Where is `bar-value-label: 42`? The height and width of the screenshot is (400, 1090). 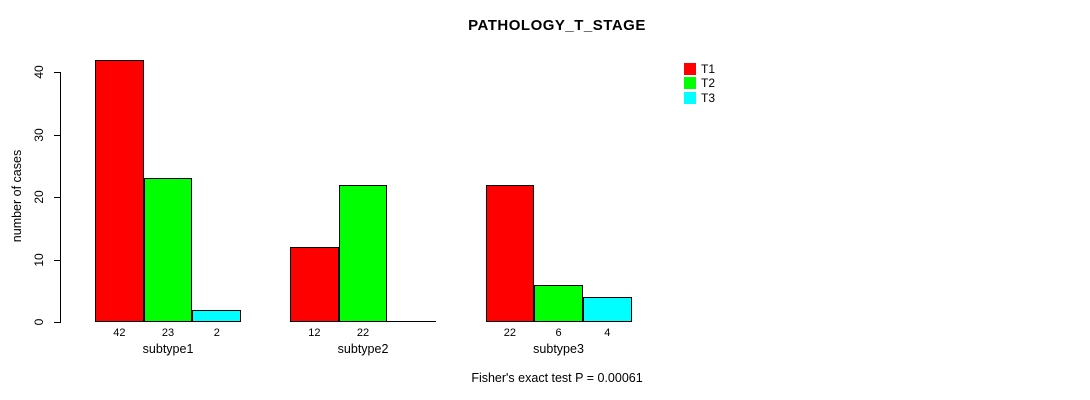 bar-value-label: 42 is located at coordinates (119, 333).